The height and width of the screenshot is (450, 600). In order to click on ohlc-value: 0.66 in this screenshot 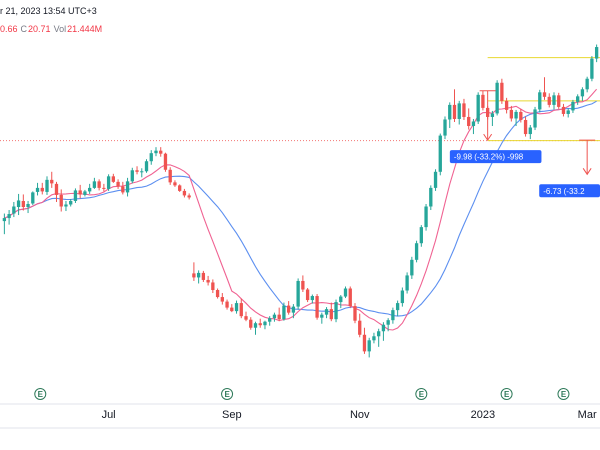, I will do `click(9, 29)`.